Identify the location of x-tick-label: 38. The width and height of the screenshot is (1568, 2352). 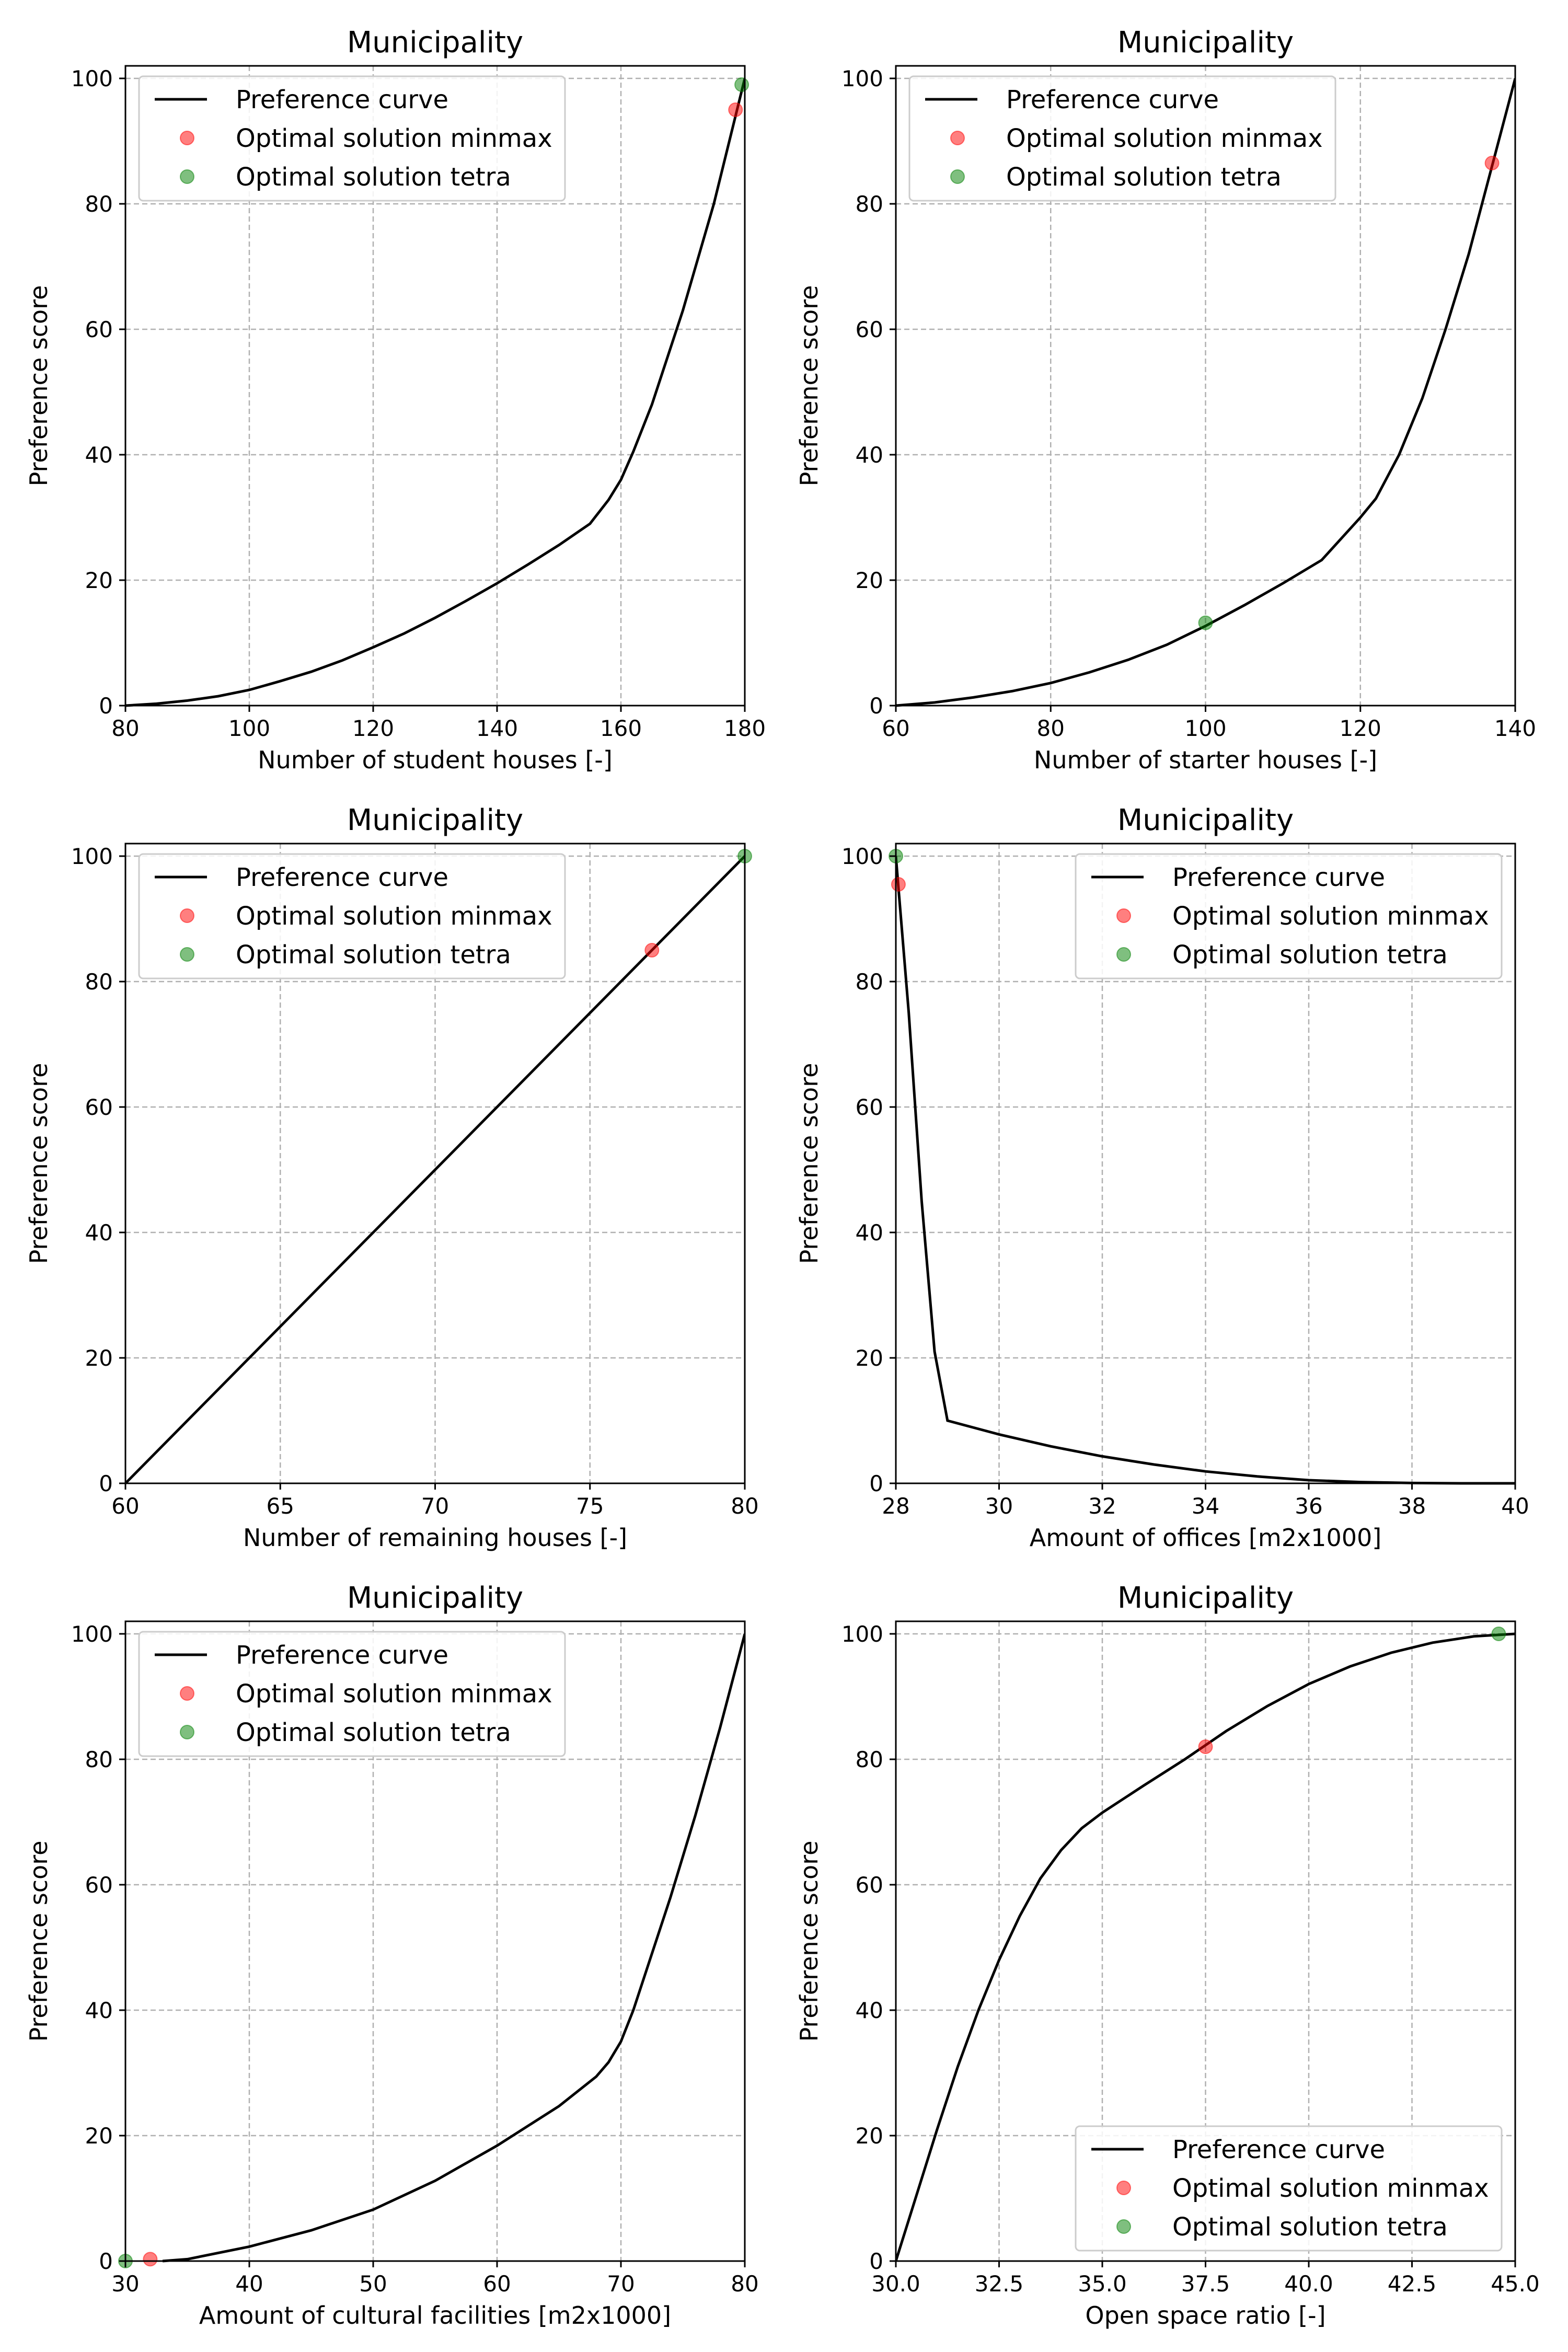
(1412, 1506).